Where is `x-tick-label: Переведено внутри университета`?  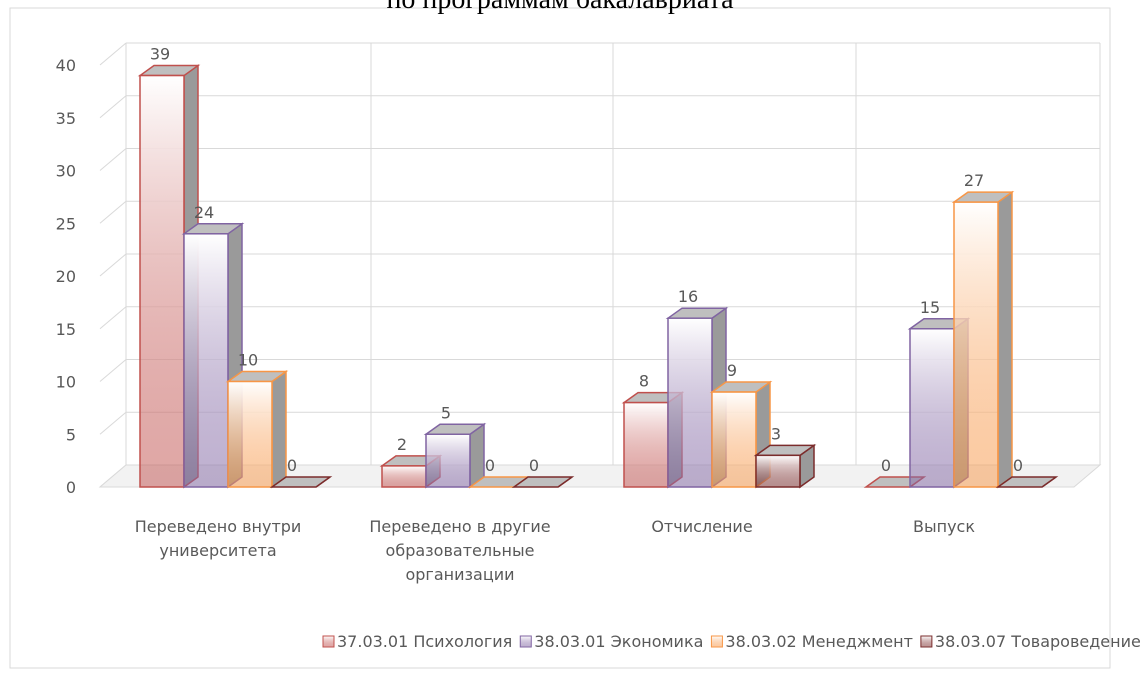
x-tick-label: Переведено внутри университета is located at coordinates (218, 538).